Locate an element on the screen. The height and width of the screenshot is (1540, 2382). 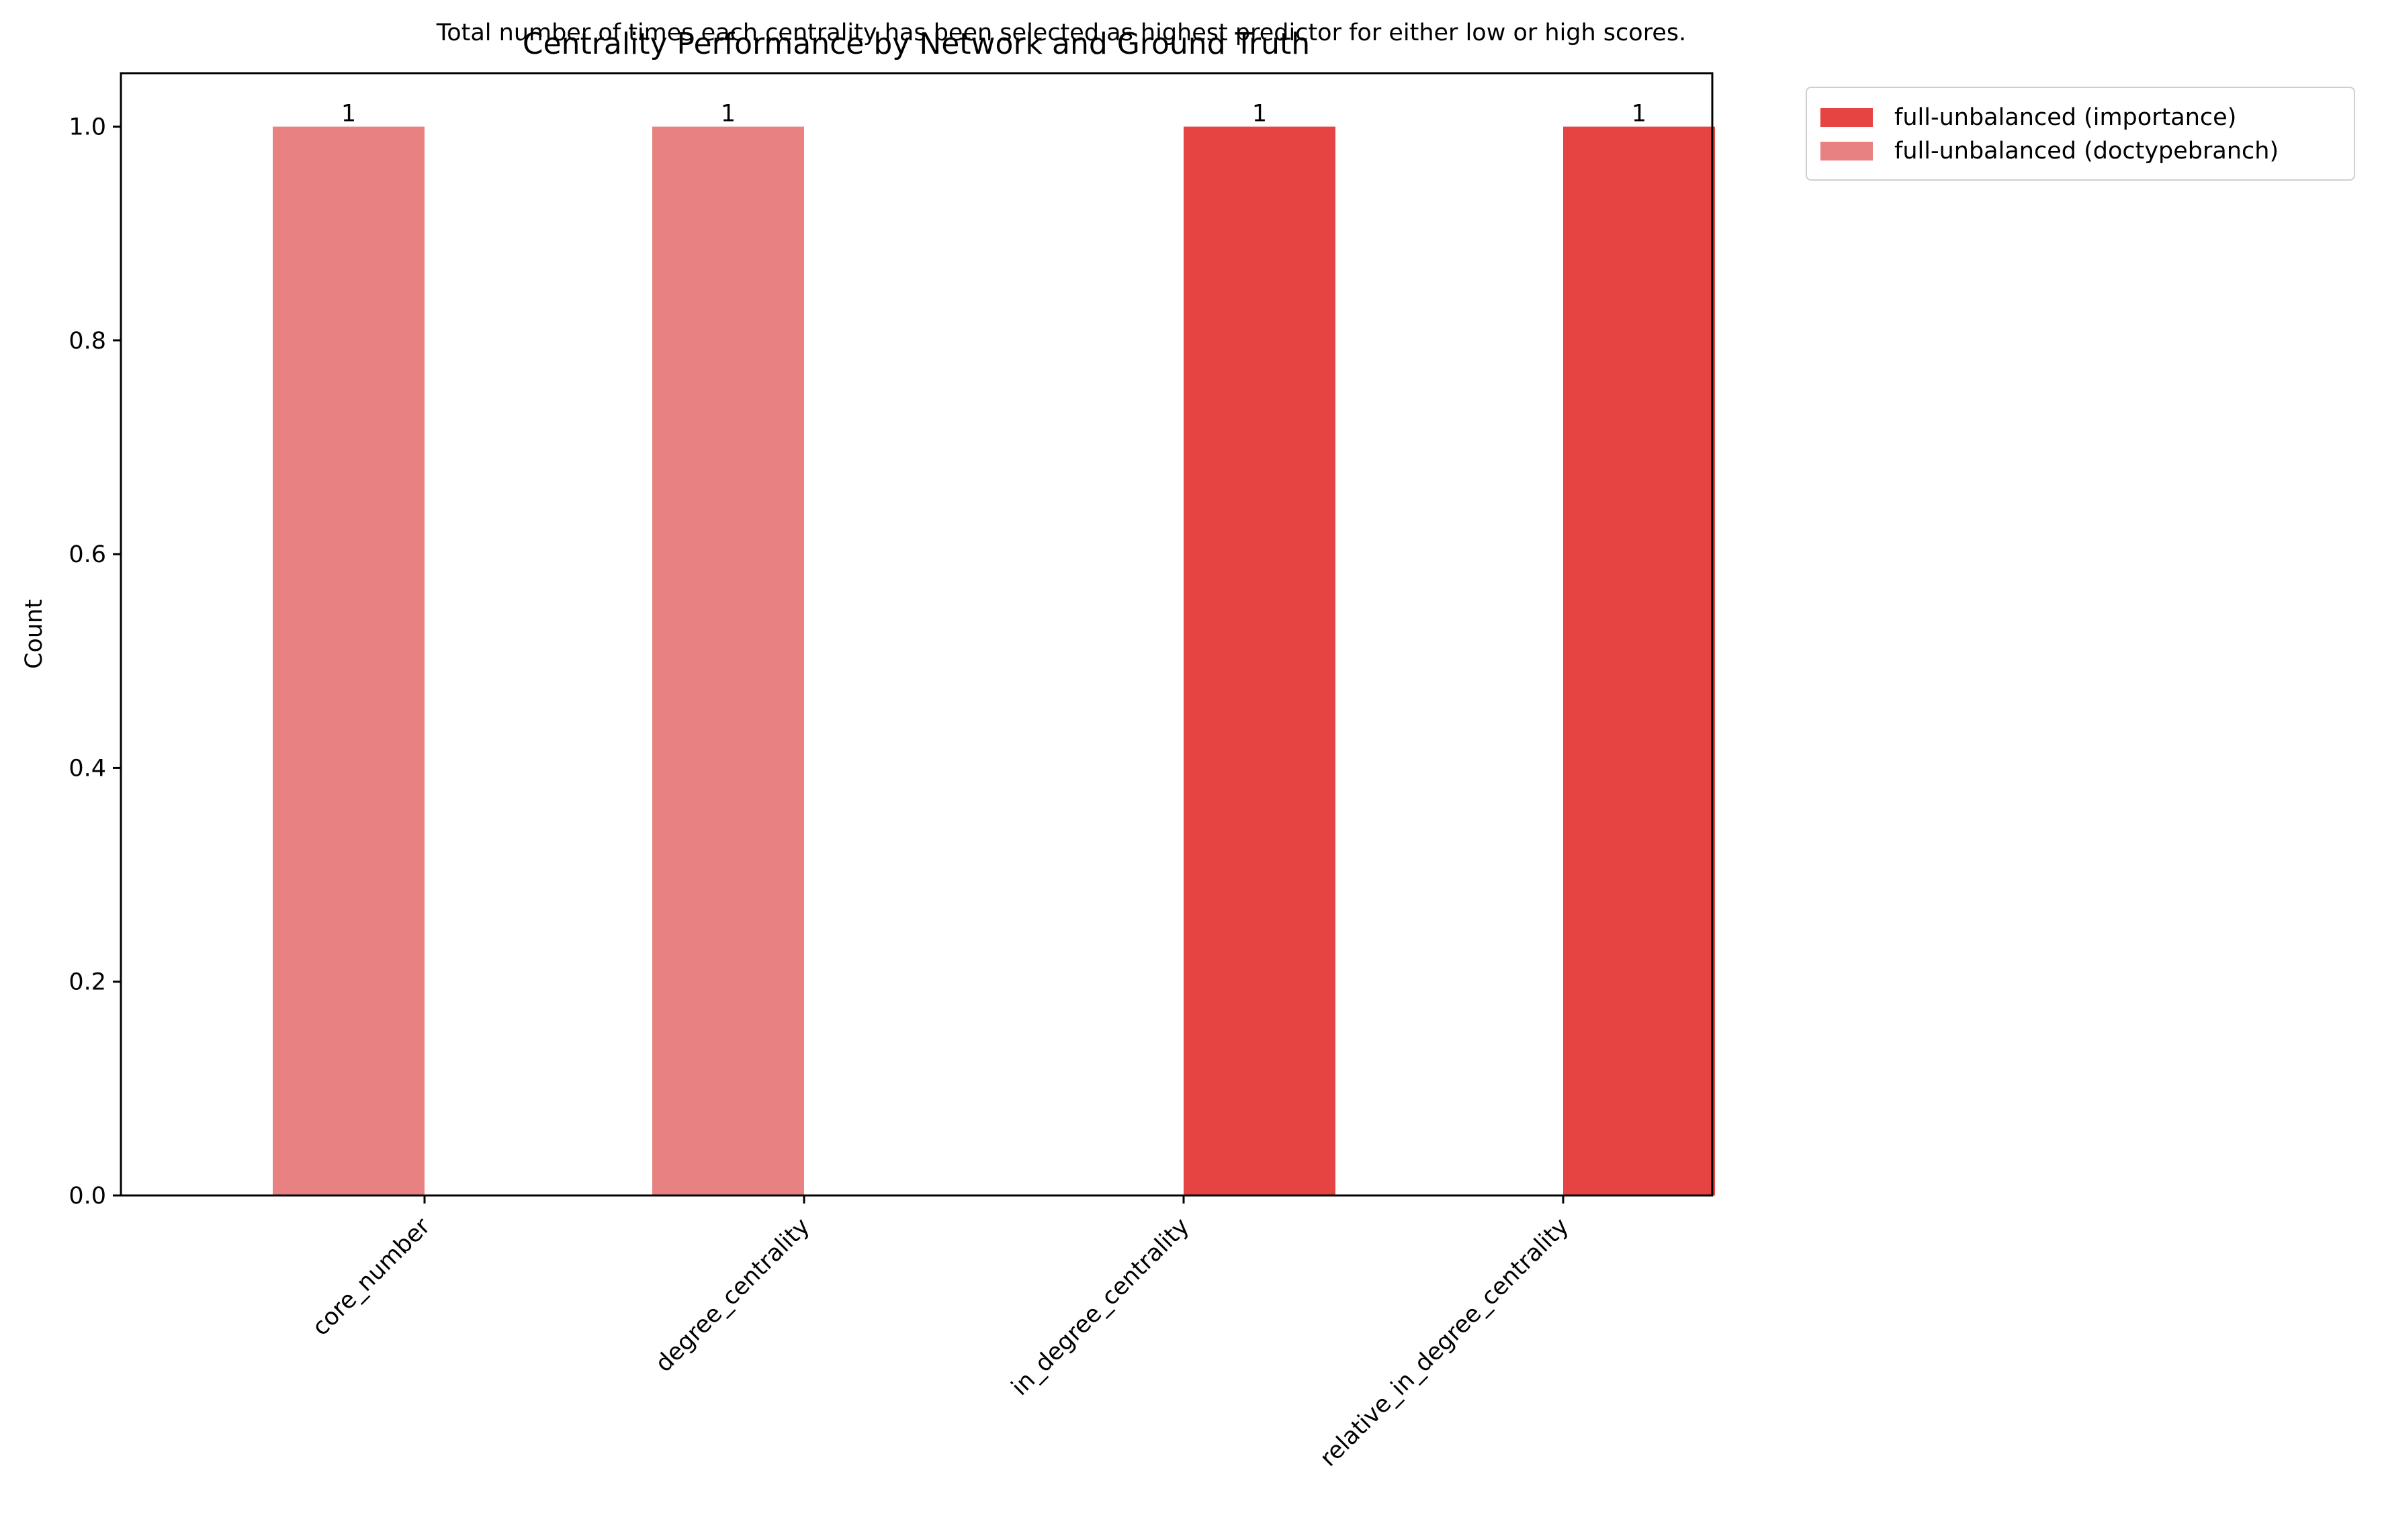
x-tick-label-core_number: core_number is located at coordinates (372, 1277).